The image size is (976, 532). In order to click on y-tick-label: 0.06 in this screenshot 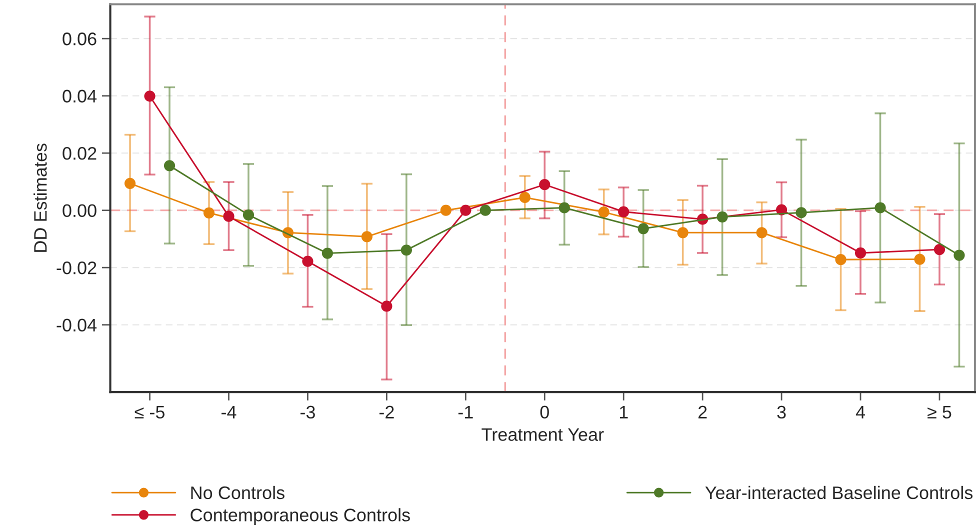, I will do `click(79, 39)`.